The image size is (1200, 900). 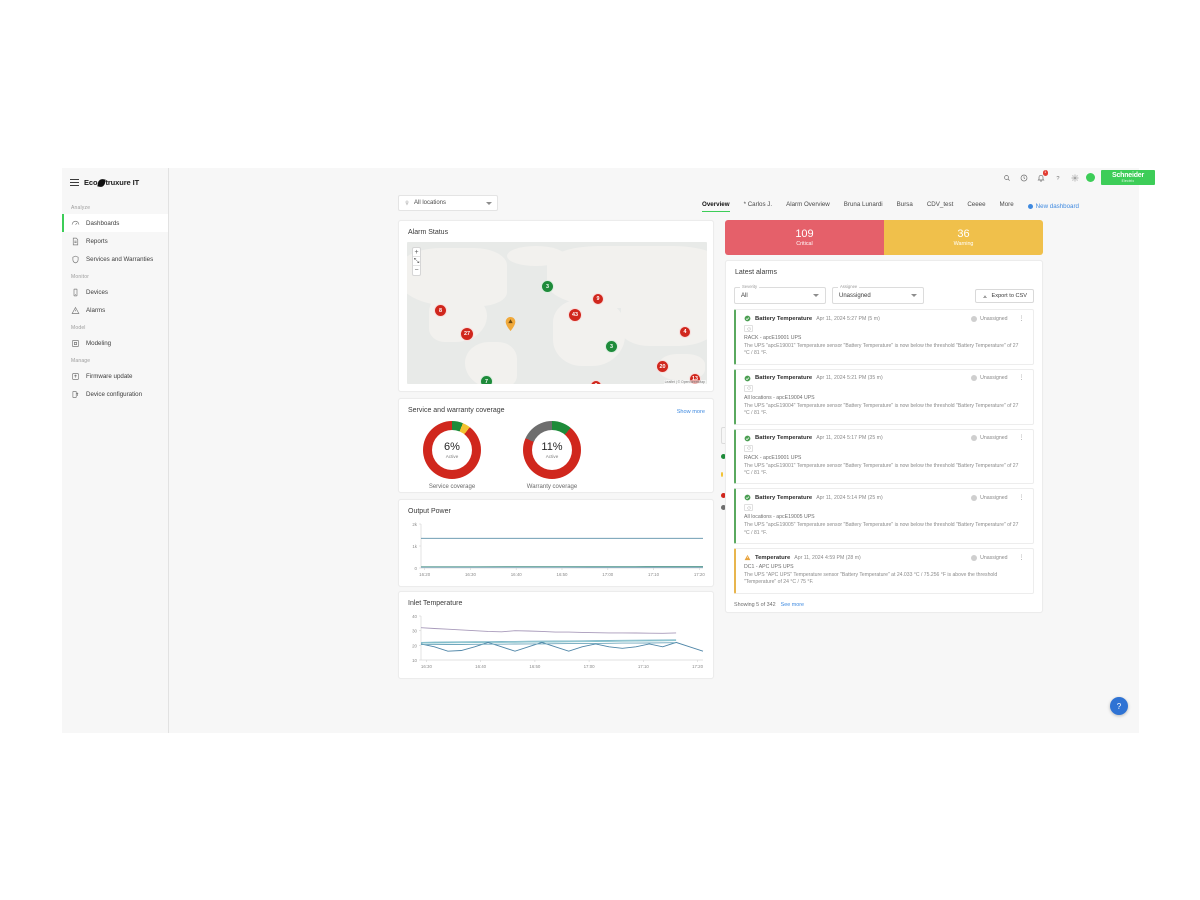 What do you see at coordinates (747, 438) in the screenshot?
I see `check-circle-icon` at bounding box center [747, 438].